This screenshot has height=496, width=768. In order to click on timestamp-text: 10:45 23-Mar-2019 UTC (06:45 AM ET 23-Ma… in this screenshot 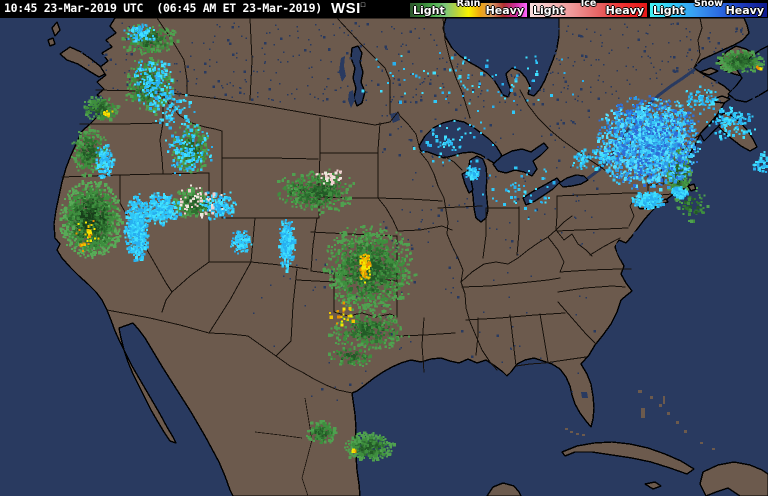, I will do `click(163, 8)`.